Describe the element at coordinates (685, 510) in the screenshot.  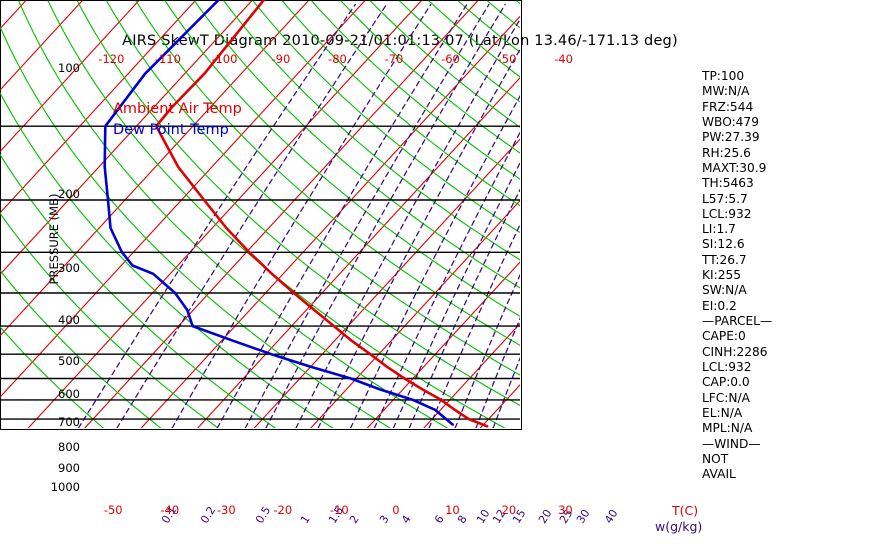
I see `temp-axis-label: T(C)` at that location.